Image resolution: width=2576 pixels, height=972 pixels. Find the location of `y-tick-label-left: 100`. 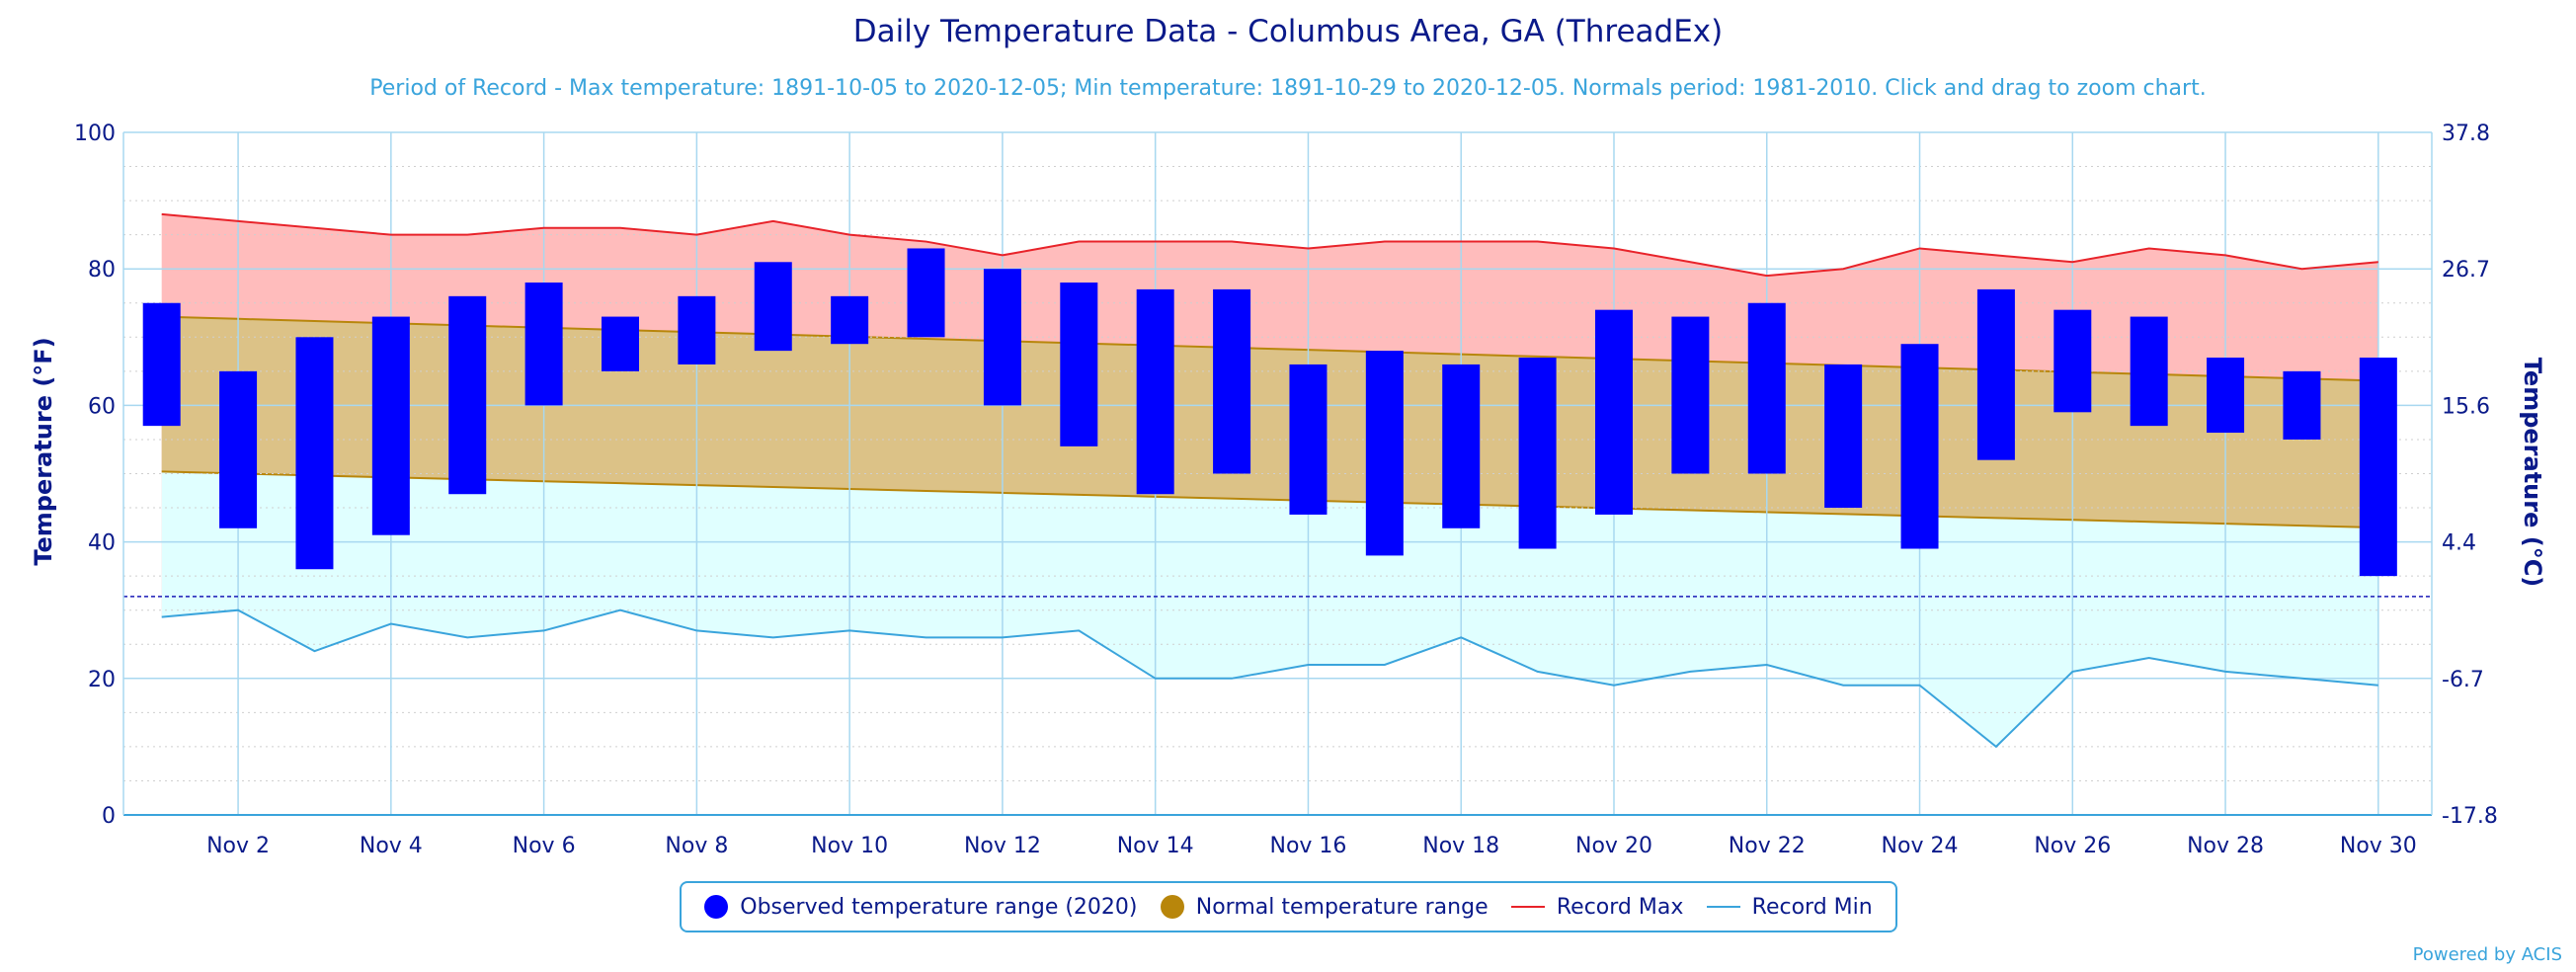

y-tick-label-left: 100 is located at coordinates (95, 134).